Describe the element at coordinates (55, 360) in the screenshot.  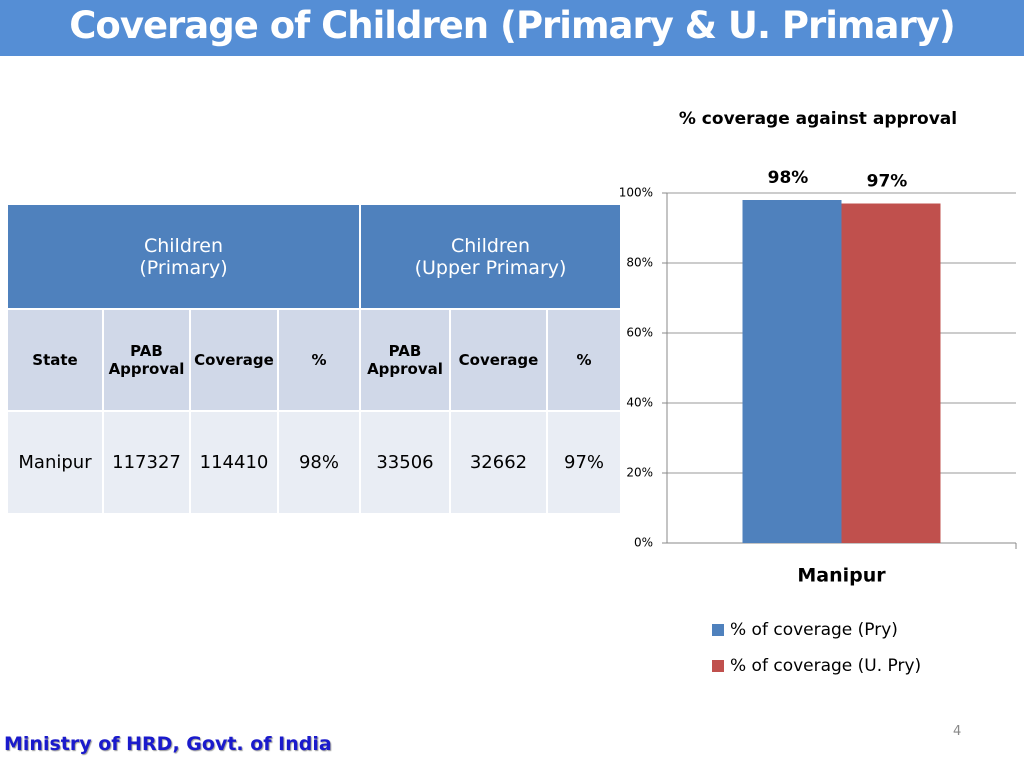
I see `column-header: State` at that location.